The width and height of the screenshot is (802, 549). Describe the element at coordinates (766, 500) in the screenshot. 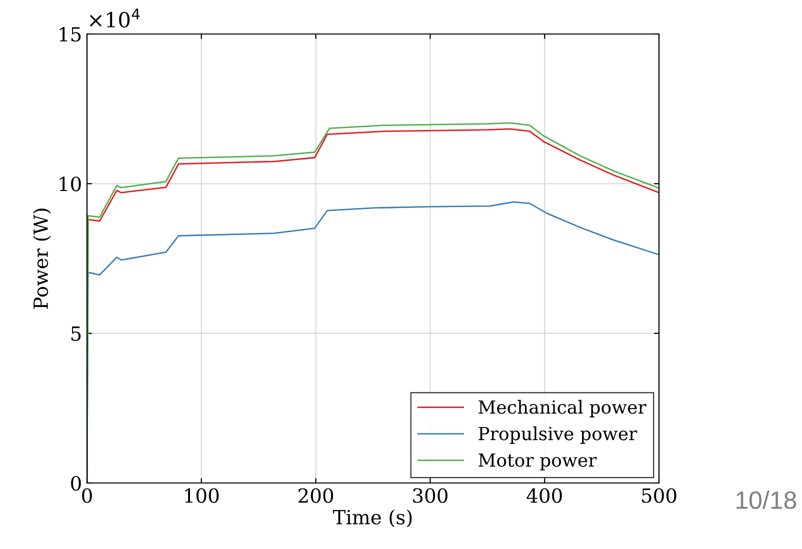

I see `text: 10/18` at that location.